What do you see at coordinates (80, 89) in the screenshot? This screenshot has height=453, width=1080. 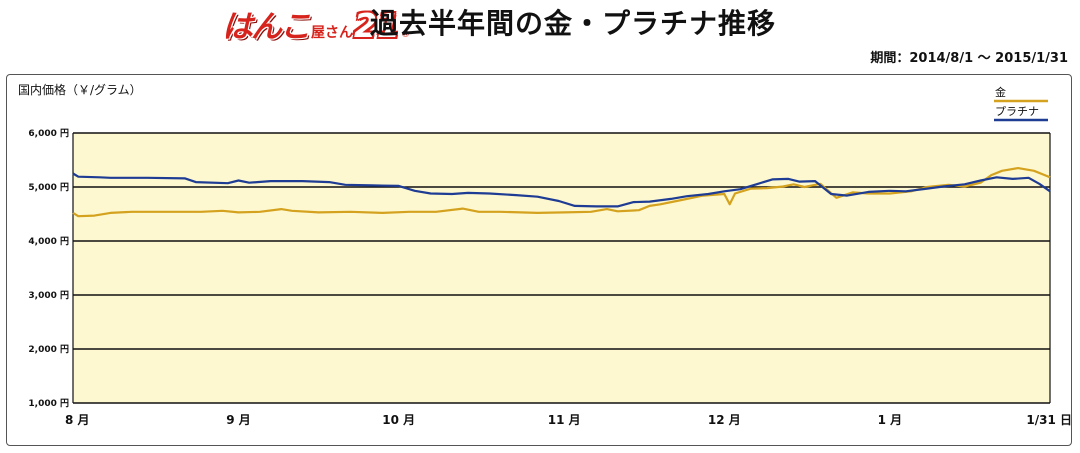 I see `y-axis-label: 国内価格（￥/グラム）` at bounding box center [80, 89].